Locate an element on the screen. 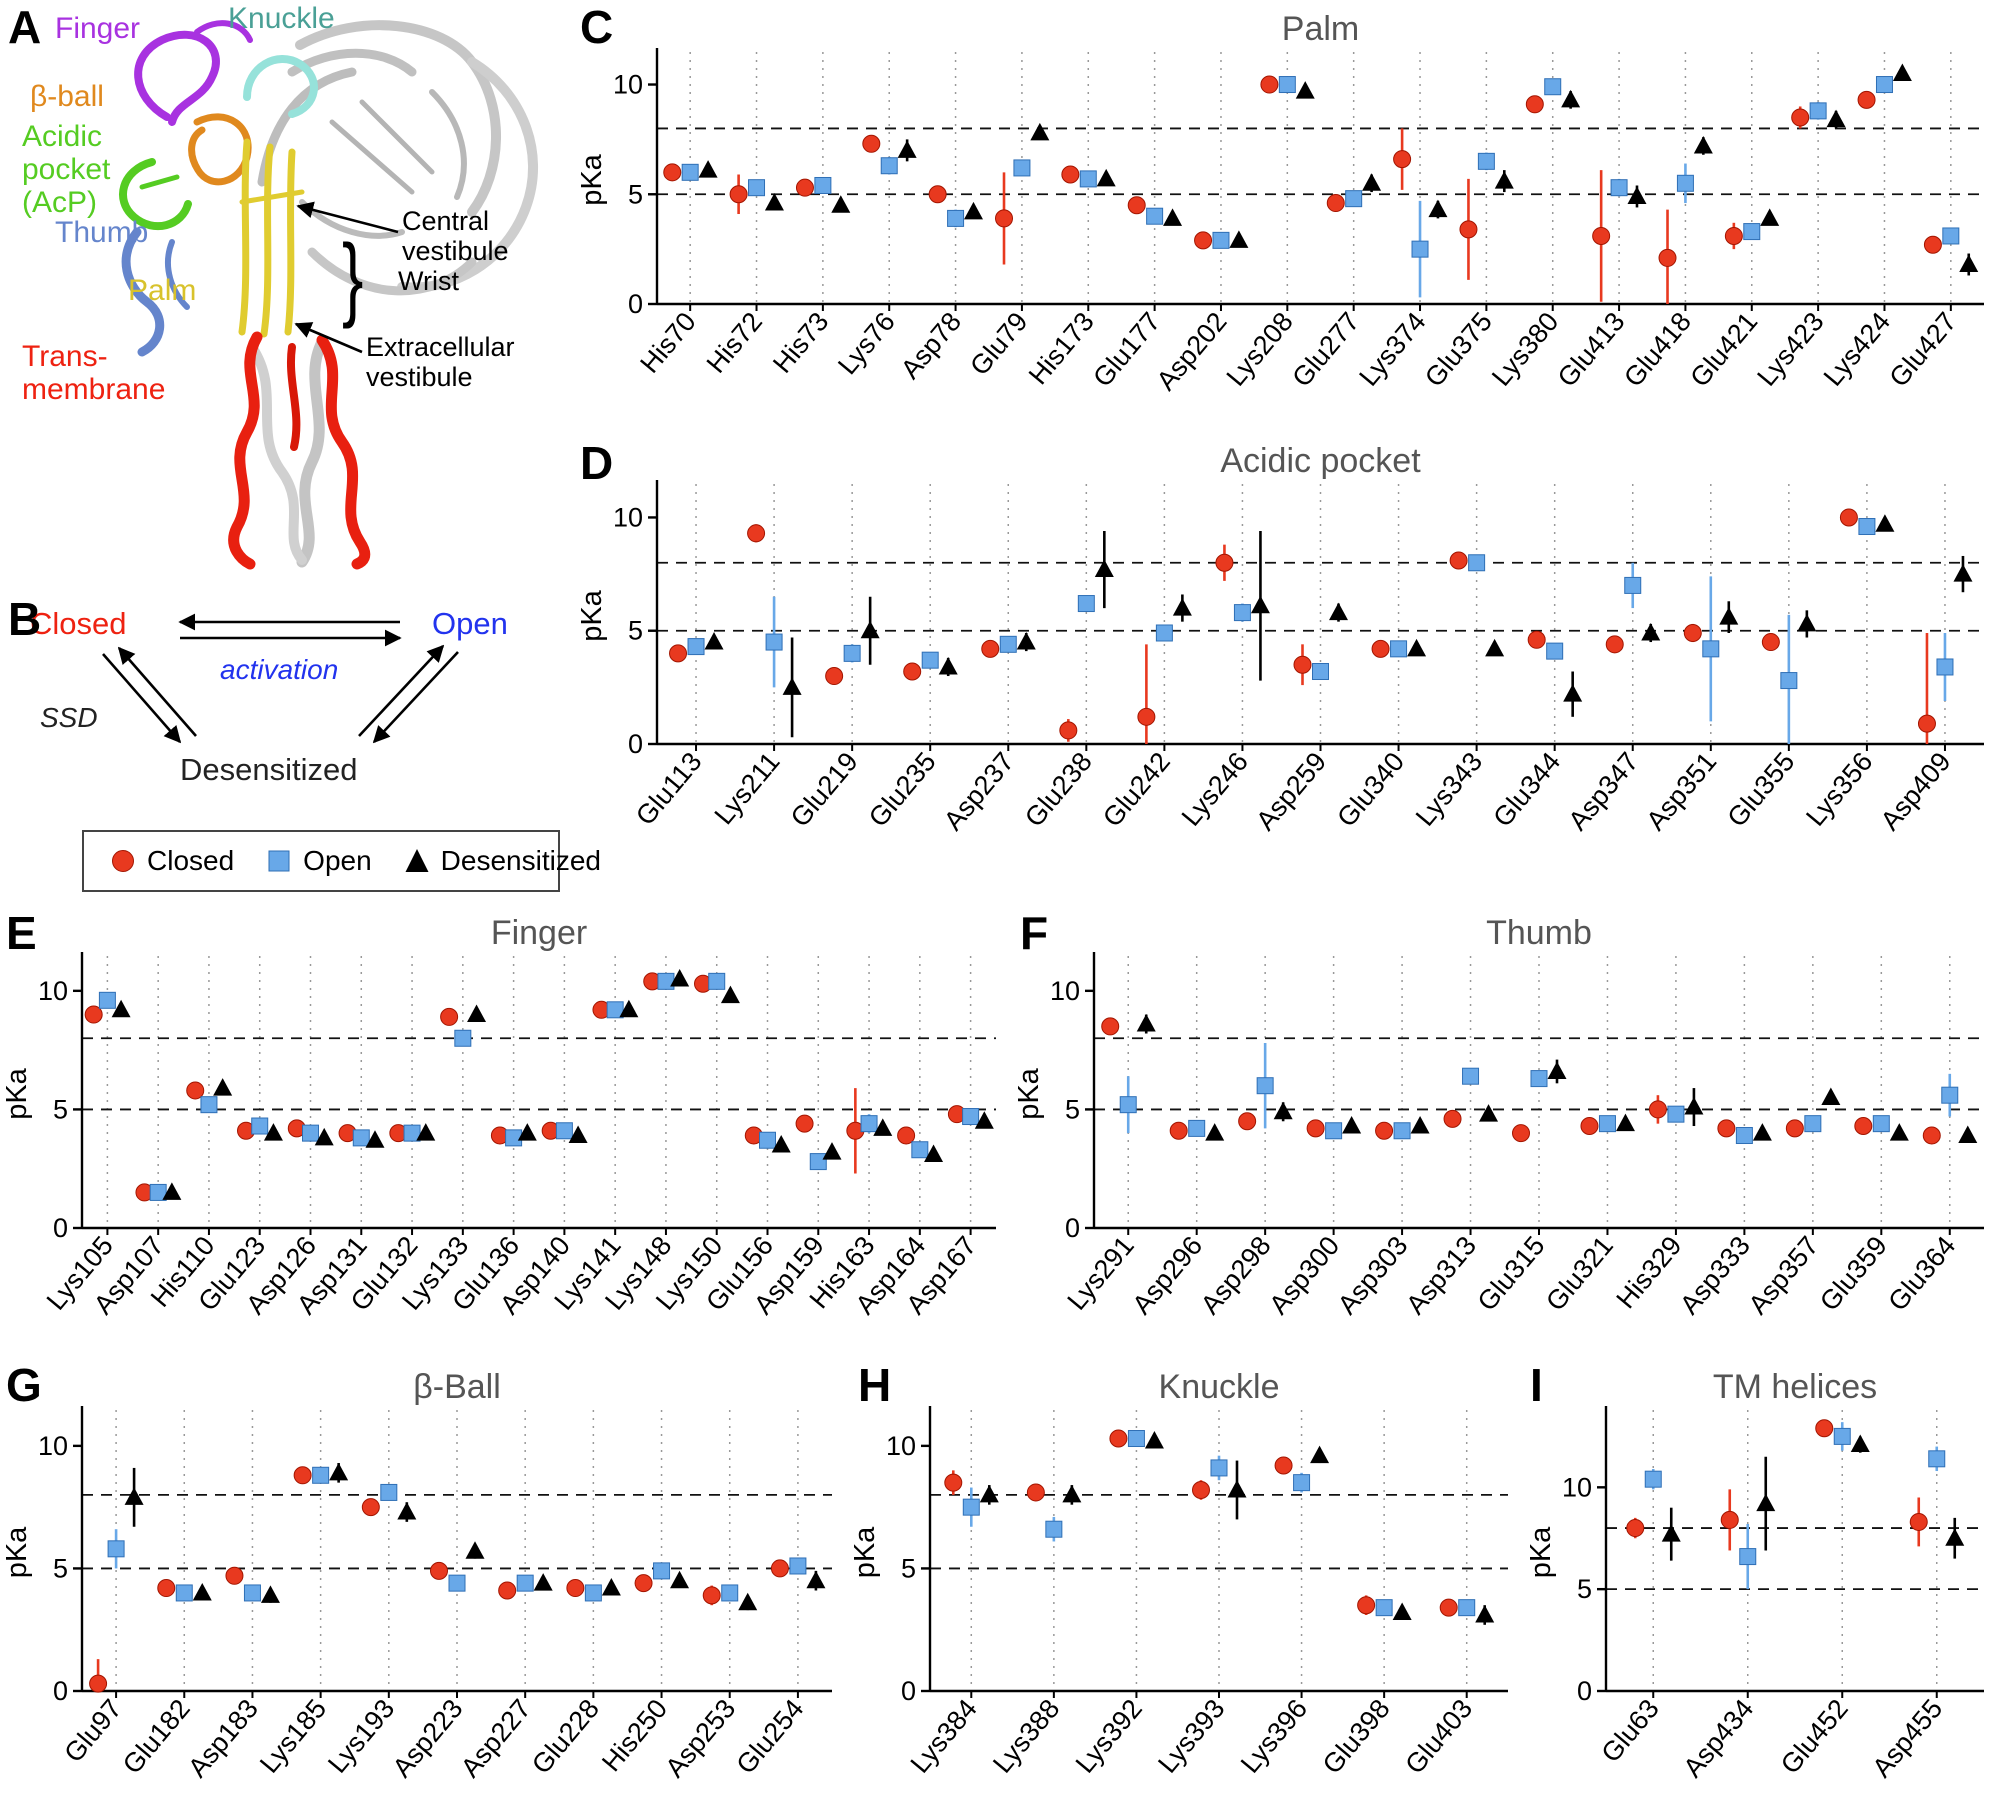  point-Asp253-open is located at coordinates (730, 1593).